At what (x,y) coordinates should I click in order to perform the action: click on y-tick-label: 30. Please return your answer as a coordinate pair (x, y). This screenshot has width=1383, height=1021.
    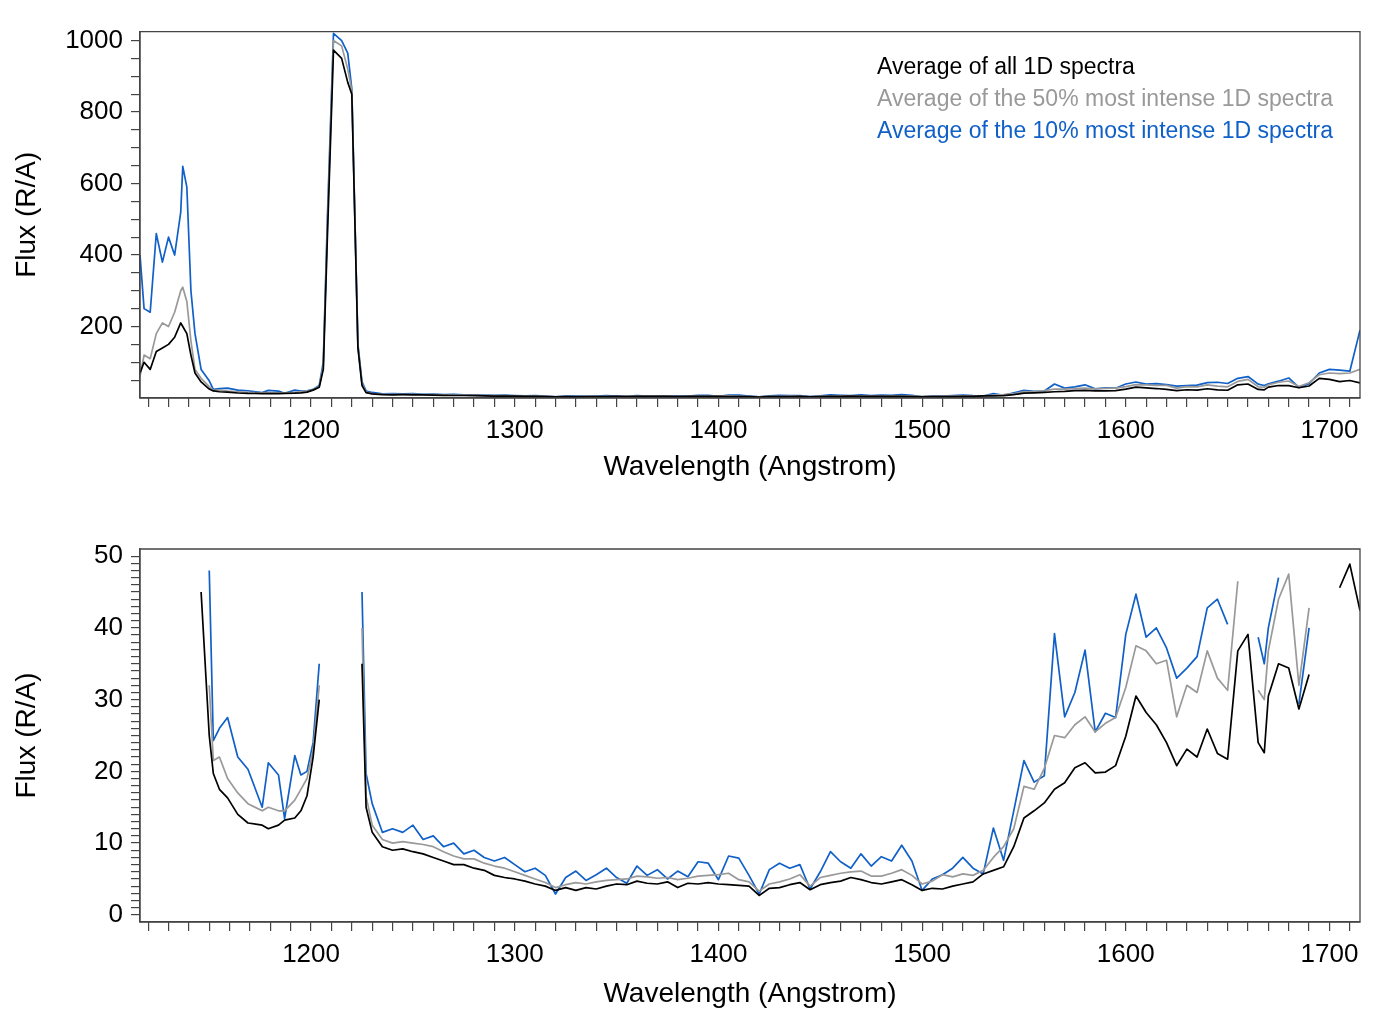
    Looking at the image, I should click on (108, 697).